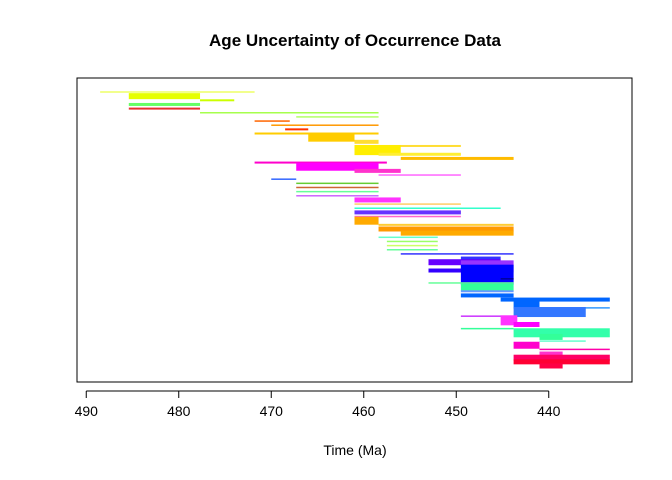 The height and width of the screenshot is (480, 672). What do you see at coordinates (179, 411) in the screenshot?
I see `x-tick-label: 480` at bounding box center [179, 411].